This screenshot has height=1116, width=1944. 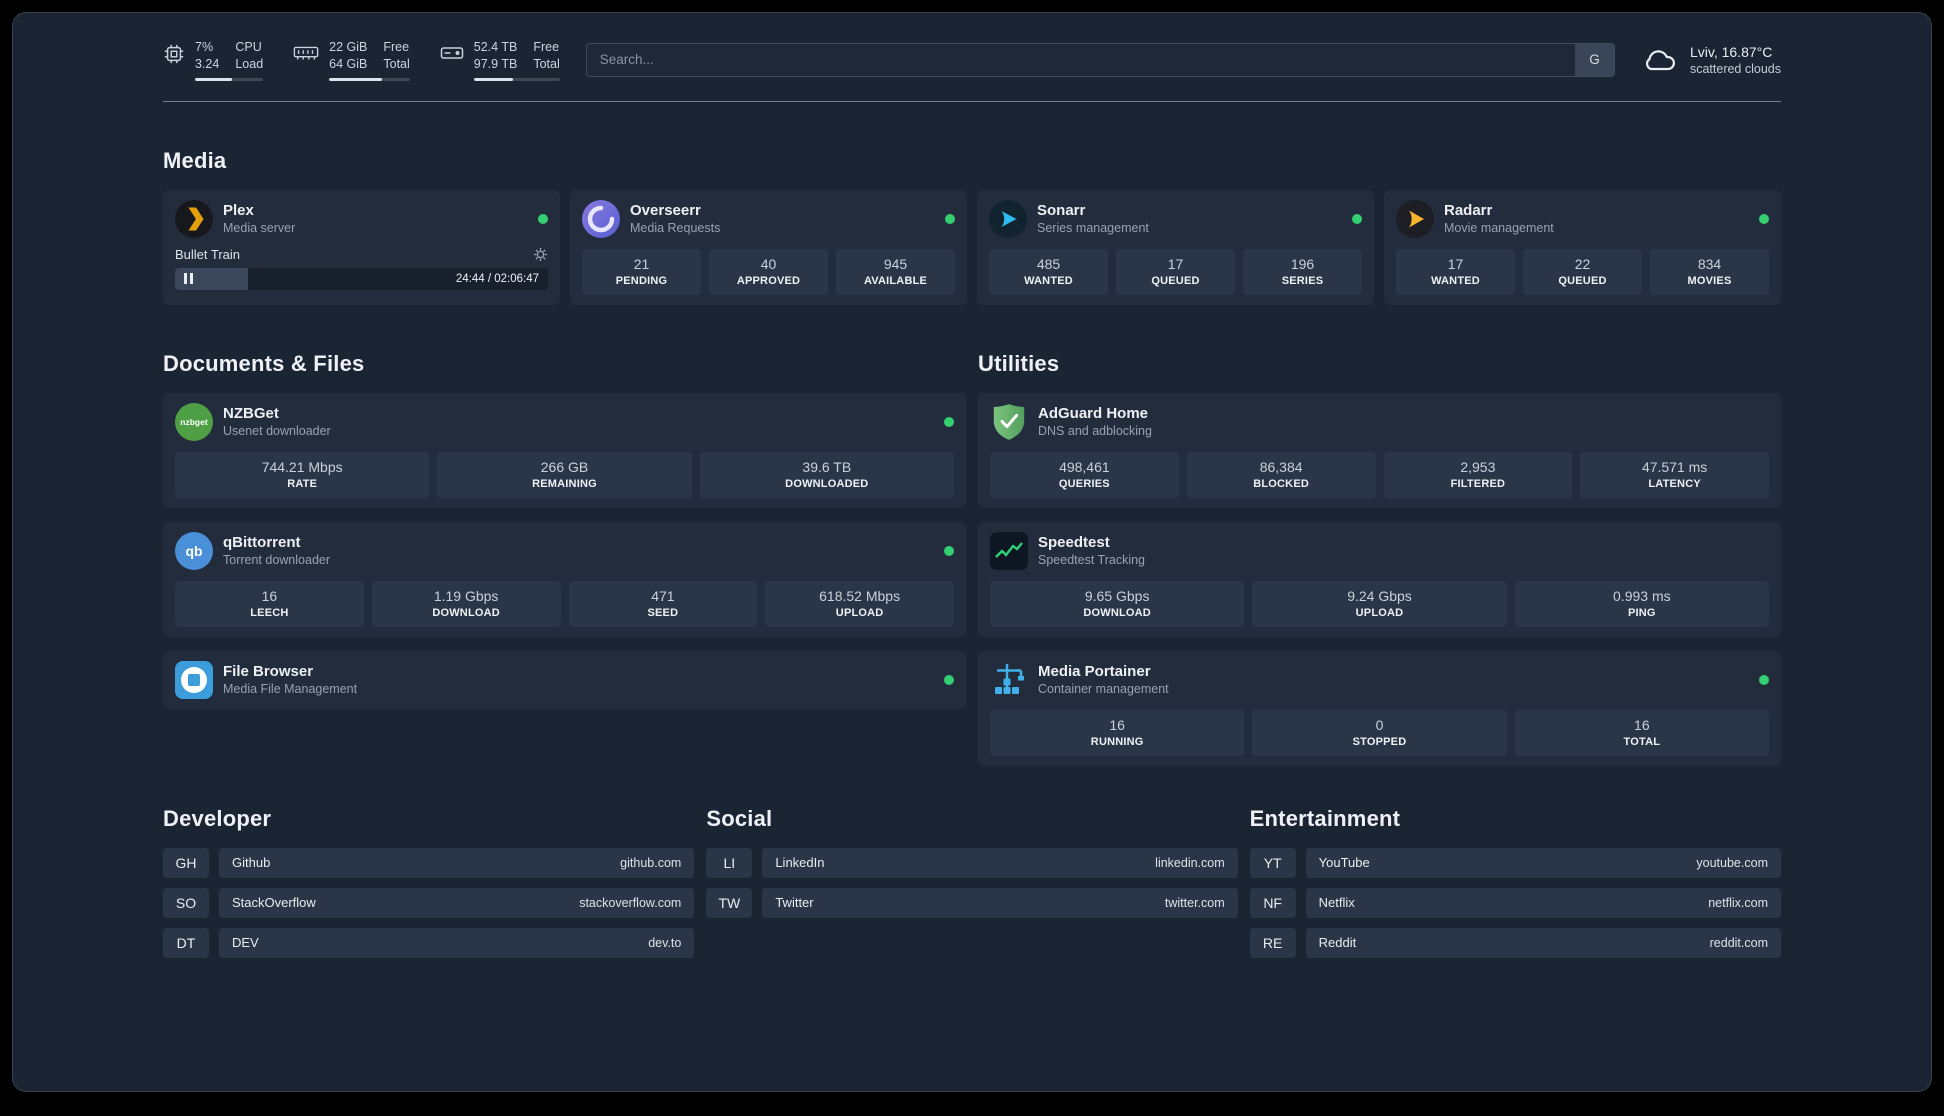 I want to click on system-metrics: 7% 3.24 CPU Load, so click(x=361, y=60).